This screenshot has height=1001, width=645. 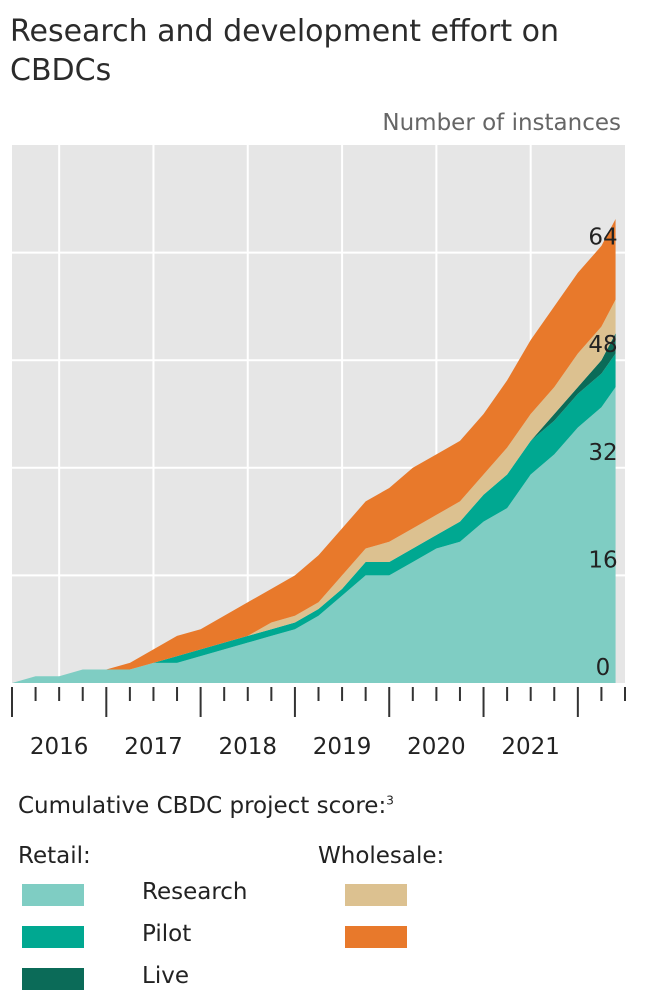 I want to click on chart-title: Research and development effort on CBDCs, so click(x=285, y=51).